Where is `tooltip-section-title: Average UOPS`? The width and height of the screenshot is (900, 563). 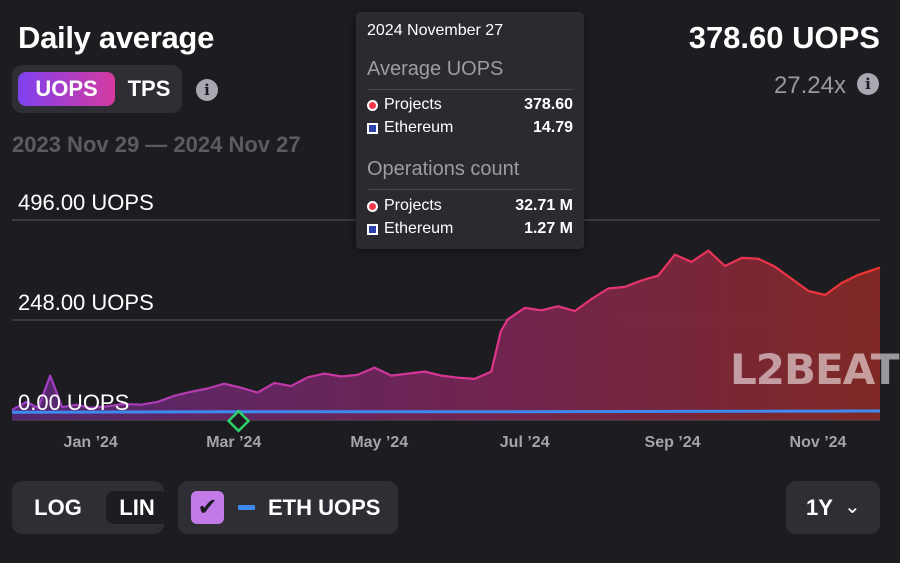
tooltip-section-title: Average UOPS is located at coordinates (435, 69).